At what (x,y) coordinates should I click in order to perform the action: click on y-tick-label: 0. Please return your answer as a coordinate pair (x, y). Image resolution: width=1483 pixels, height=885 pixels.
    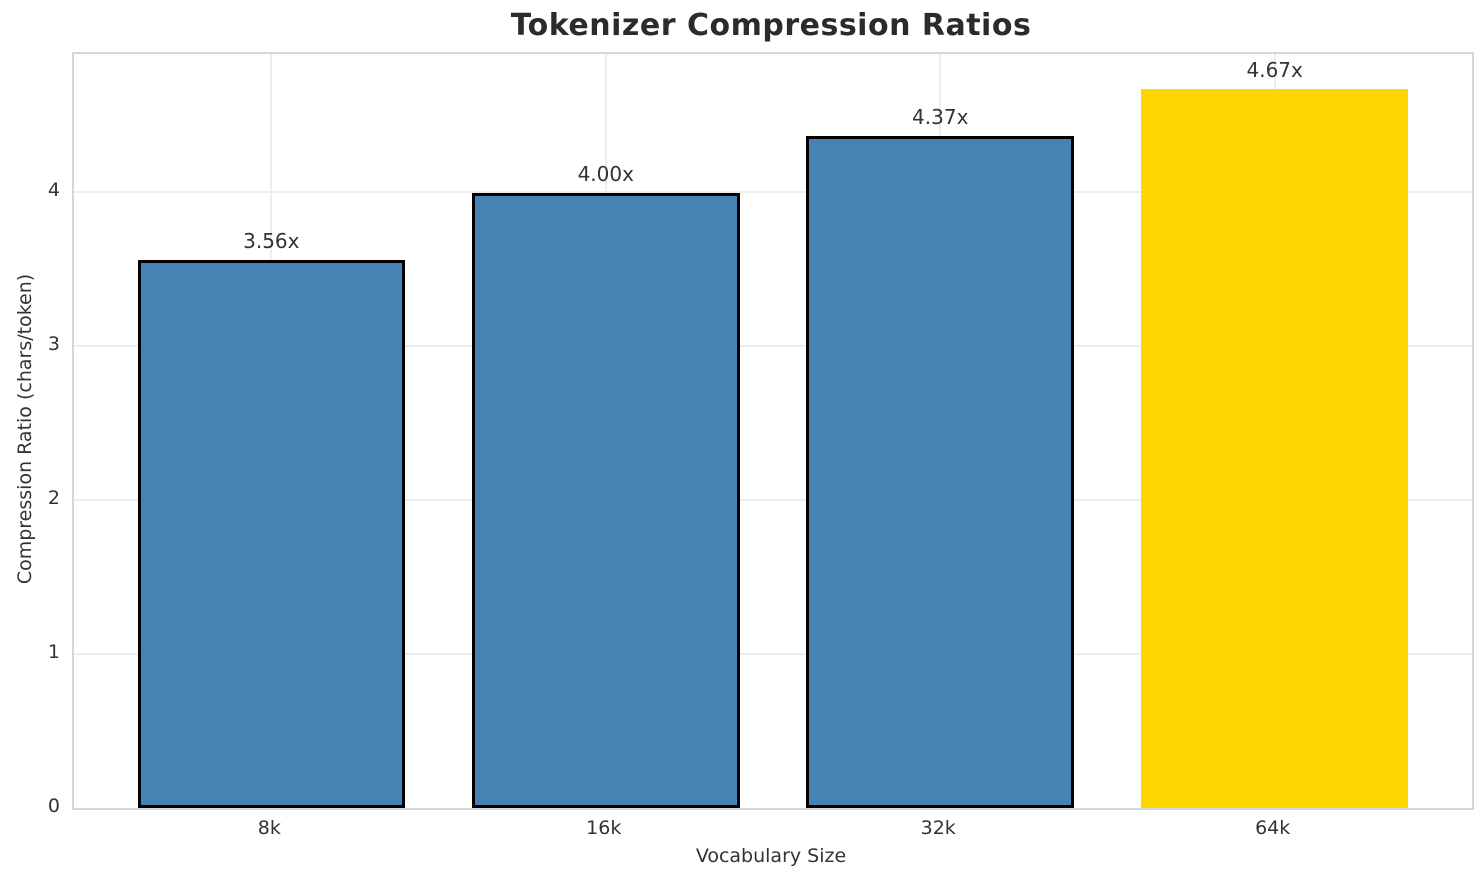
    Looking at the image, I should click on (53, 806).